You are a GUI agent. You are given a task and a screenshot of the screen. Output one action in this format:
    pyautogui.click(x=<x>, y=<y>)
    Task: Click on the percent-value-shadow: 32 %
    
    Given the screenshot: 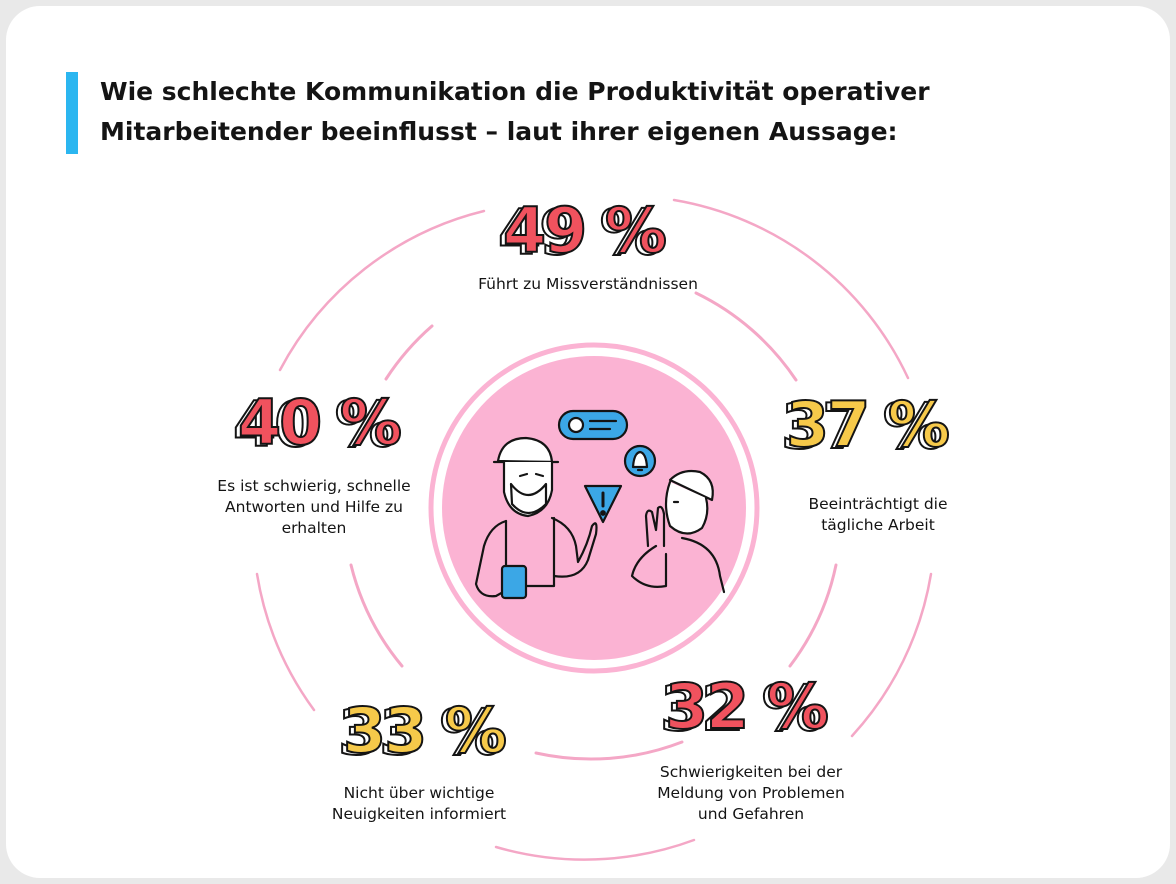 What is the action you would take?
    pyautogui.click(x=741, y=708)
    